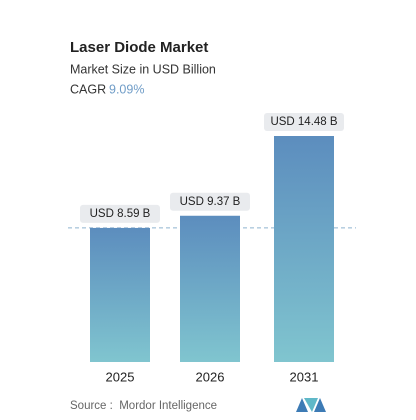 This screenshot has width=416, height=420. What do you see at coordinates (304, 376) in the screenshot?
I see `x-tick-label: 2031` at bounding box center [304, 376].